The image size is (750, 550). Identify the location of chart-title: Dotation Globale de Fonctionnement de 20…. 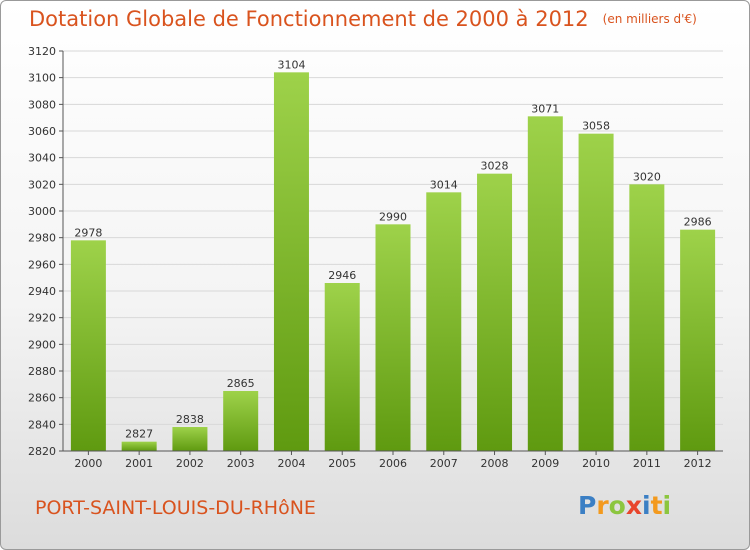
(363, 19).